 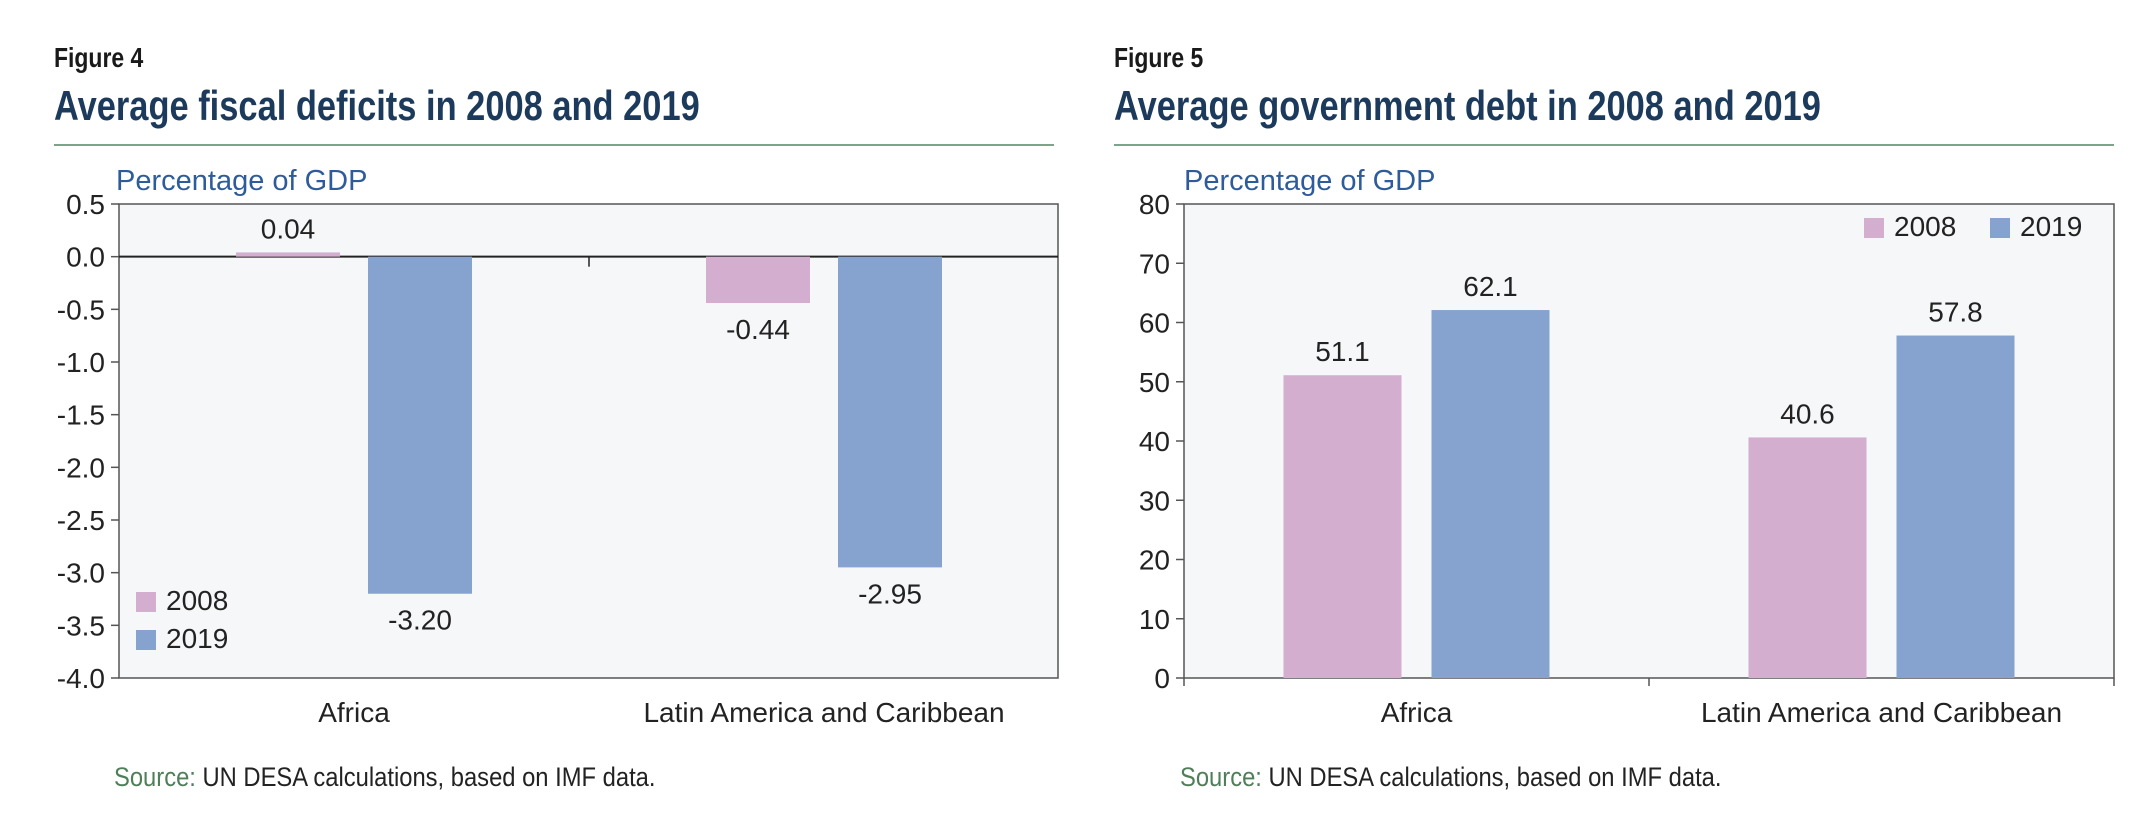 I want to click on y-tick-label: -4.0, so click(x=81, y=678).